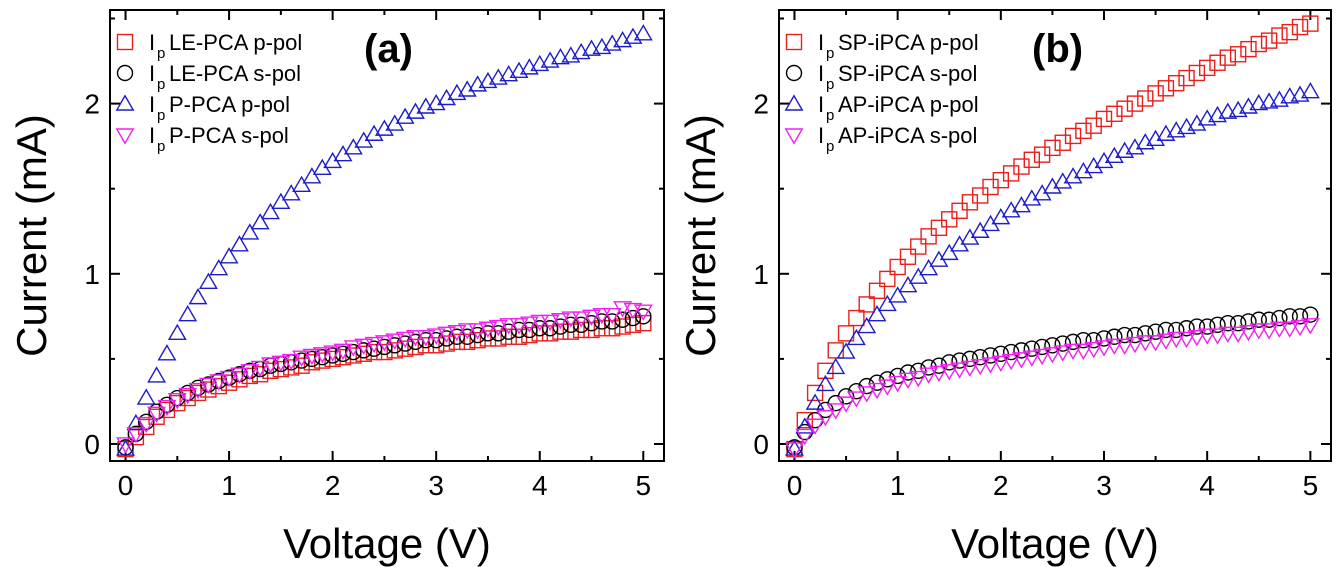  Describe the element at coordinates (92, 444) in the screenshot. I see `y-tick-label: 0` at that location.